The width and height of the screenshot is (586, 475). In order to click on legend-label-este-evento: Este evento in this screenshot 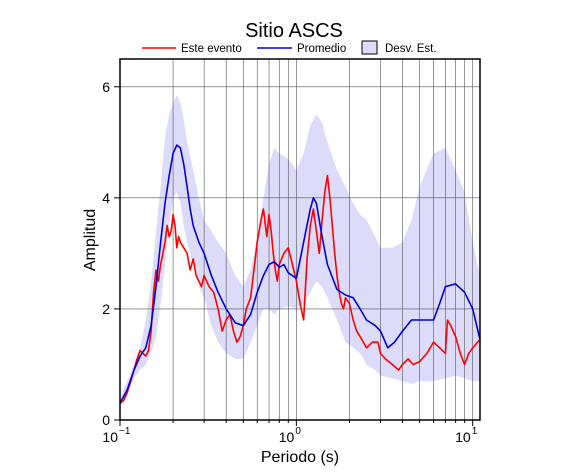, I will do `click(211, 49)`.